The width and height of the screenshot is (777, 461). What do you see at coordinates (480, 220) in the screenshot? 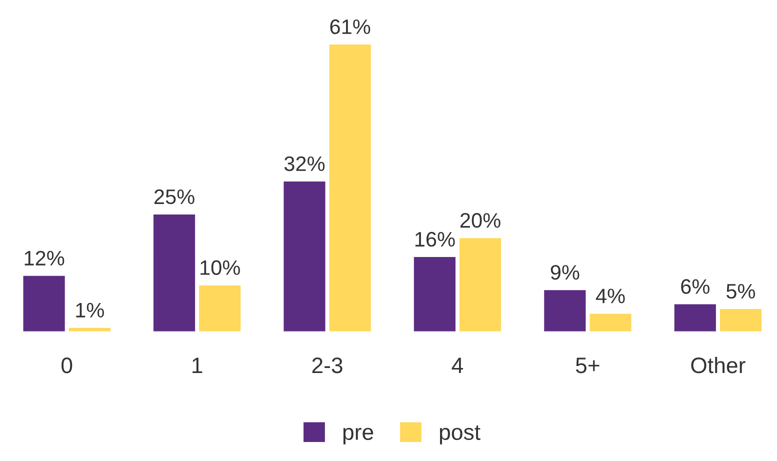
I see `data-label: 20%` at bounding box center [480, 220].